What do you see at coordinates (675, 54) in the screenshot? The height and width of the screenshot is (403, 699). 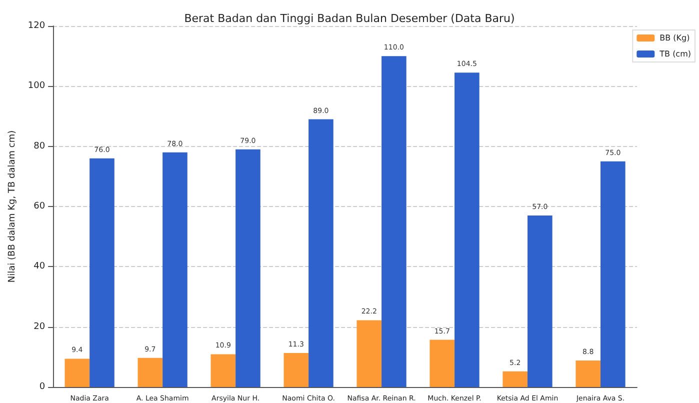 I see `legend-label: TB (cm)` at bounding box center [675, 54].